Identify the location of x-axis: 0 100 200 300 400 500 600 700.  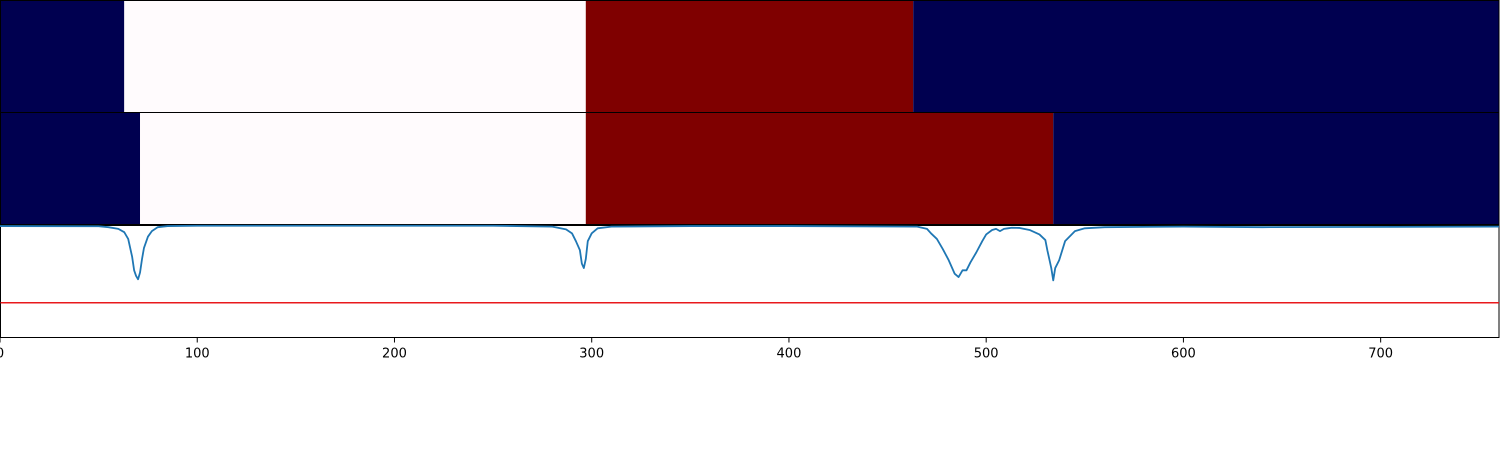
(696, 349).